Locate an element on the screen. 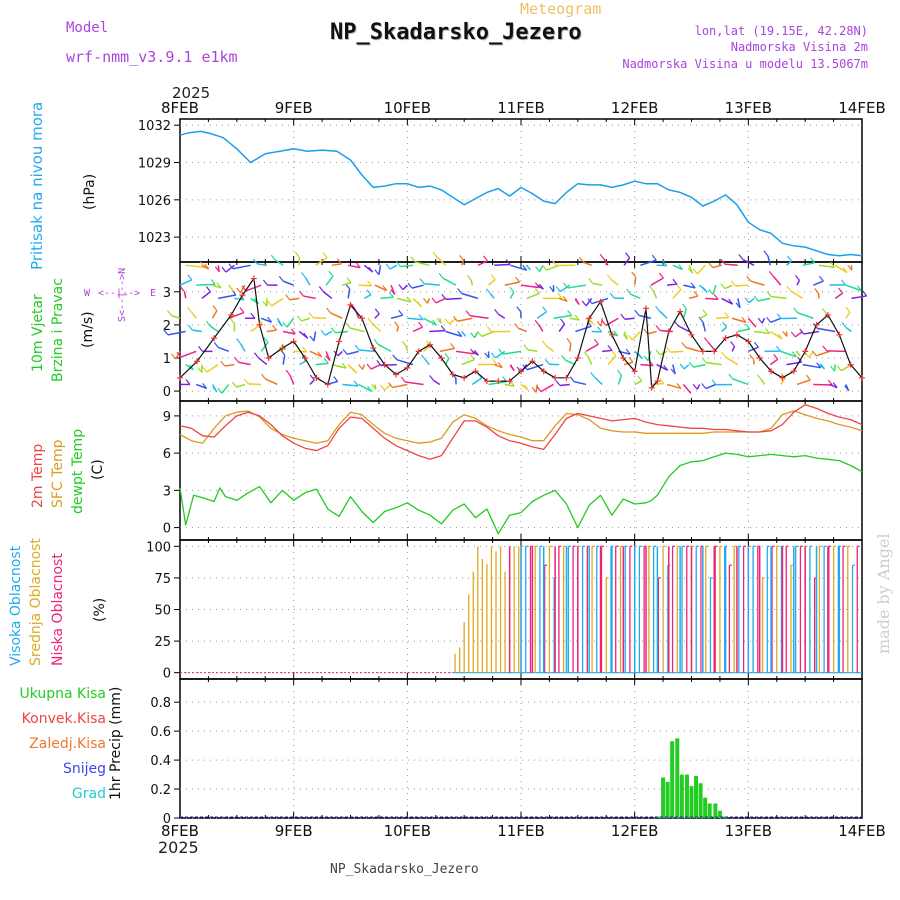 This screenshot has height=900, width=900. top-time-tick-label: 12FEB is located at coordinates (634, 108).